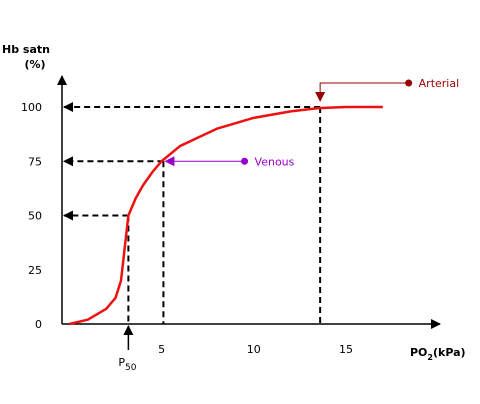  I want to click on y-tick-label: 0, so click(38, 324).